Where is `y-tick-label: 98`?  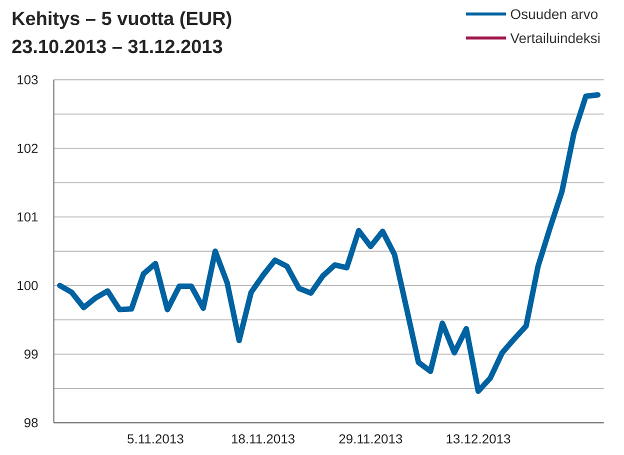 y-tick-label: 98 is located at coordinates (31, 423).